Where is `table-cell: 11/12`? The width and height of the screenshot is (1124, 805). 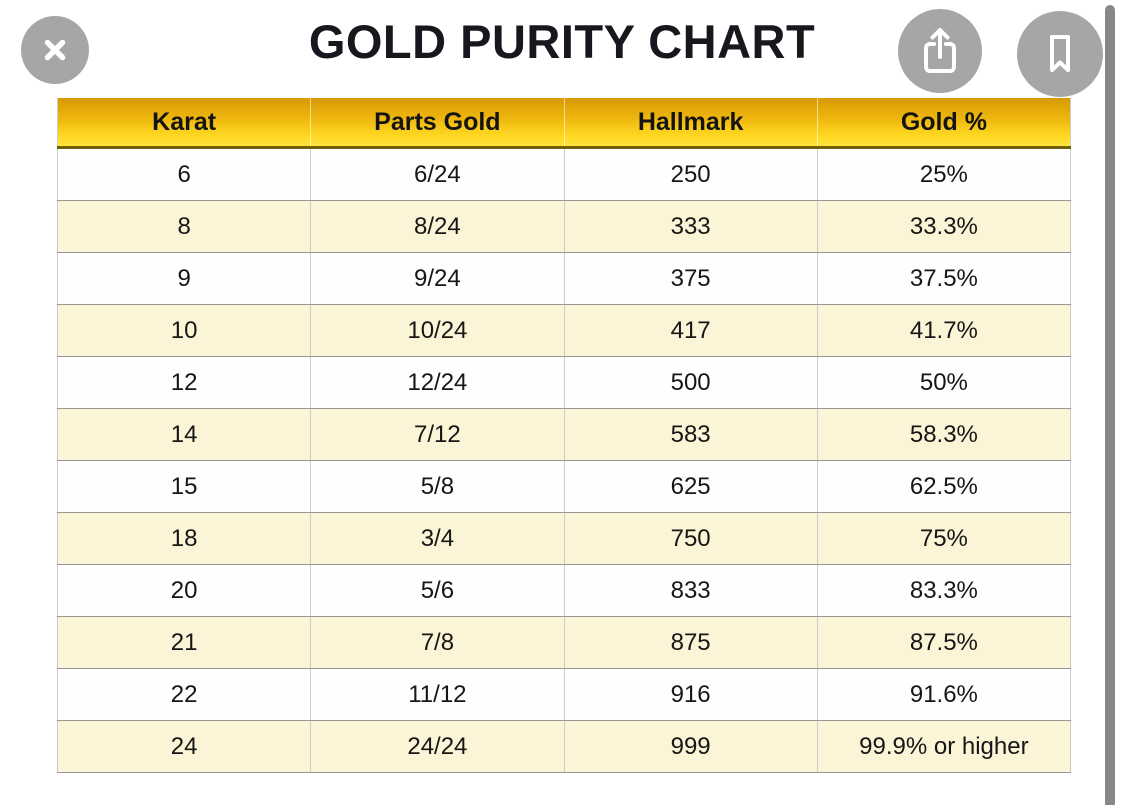
table-cell: 11/12 is located at coordinates (437, 694).